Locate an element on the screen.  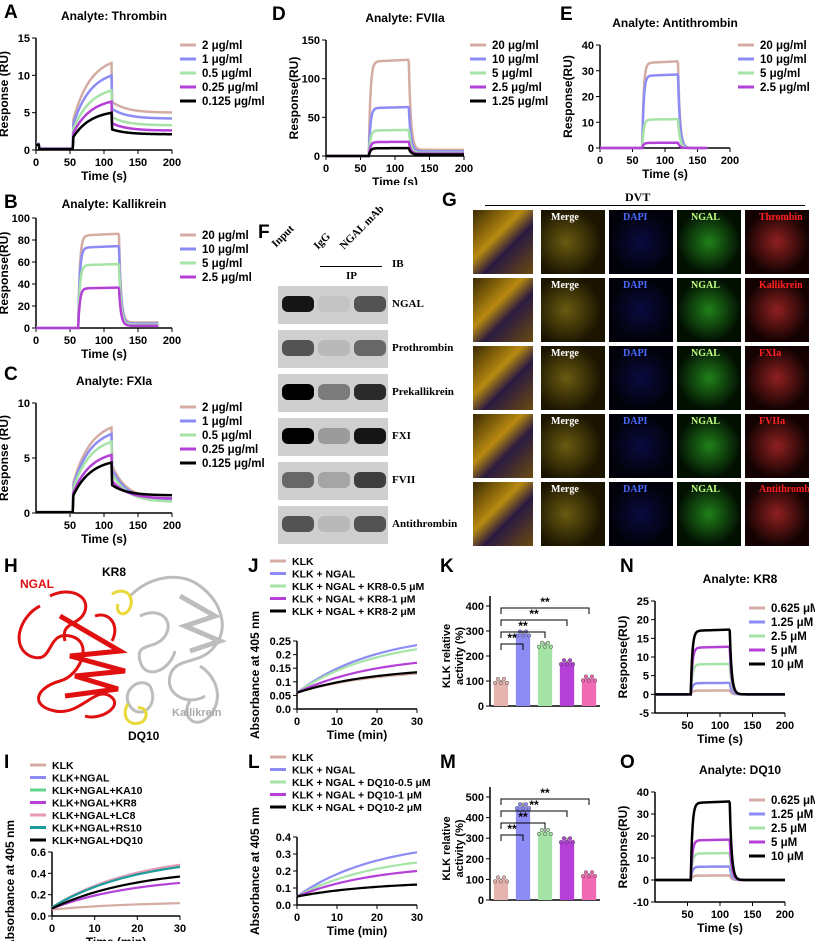
ip-label: IP is located at coordinates (351, 276).